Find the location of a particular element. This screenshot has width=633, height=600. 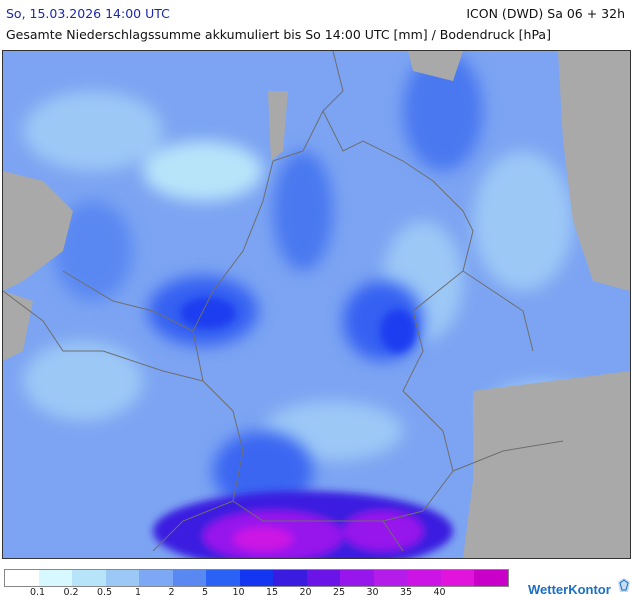

legend-tick-label: 2 is located at coordinates (171, 592).